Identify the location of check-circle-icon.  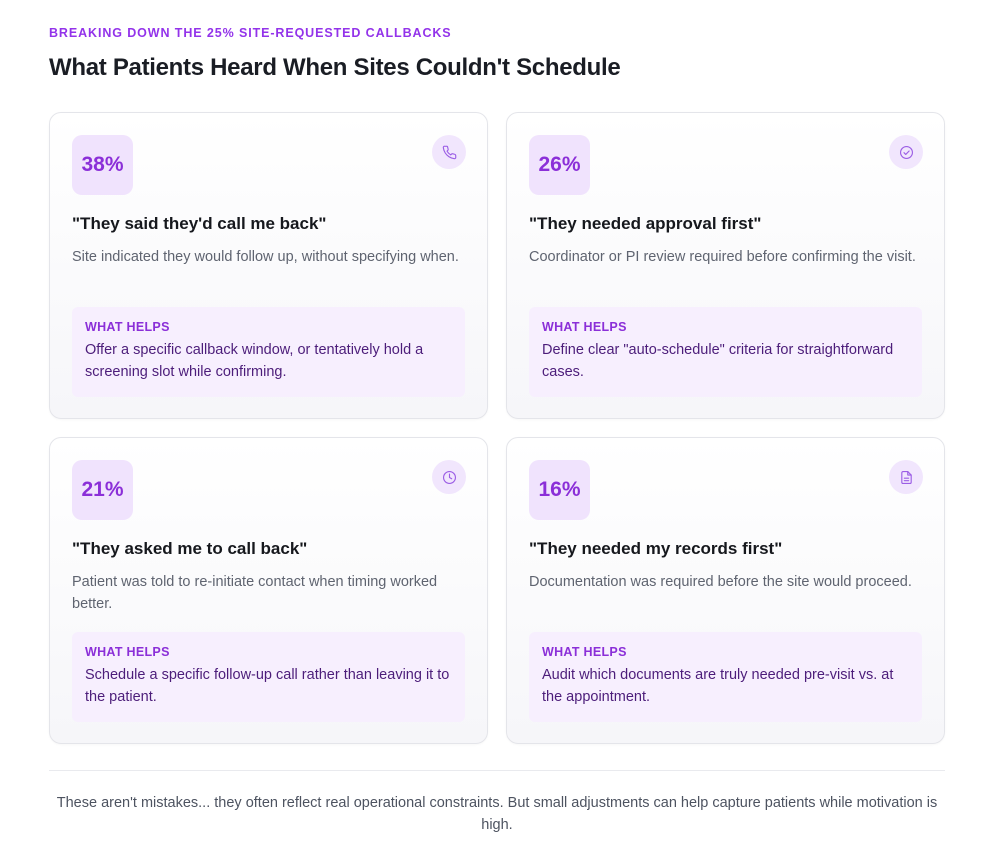
(906, 152).